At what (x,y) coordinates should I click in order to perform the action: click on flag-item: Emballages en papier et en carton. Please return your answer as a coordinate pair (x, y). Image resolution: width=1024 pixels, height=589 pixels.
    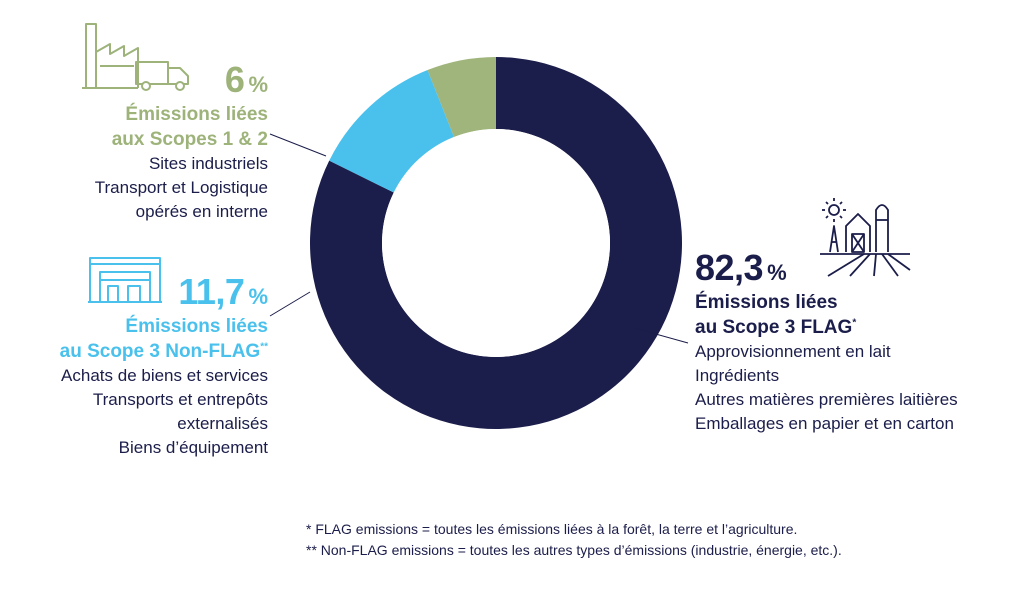
    Looking at the image, I should click on (824, 423).